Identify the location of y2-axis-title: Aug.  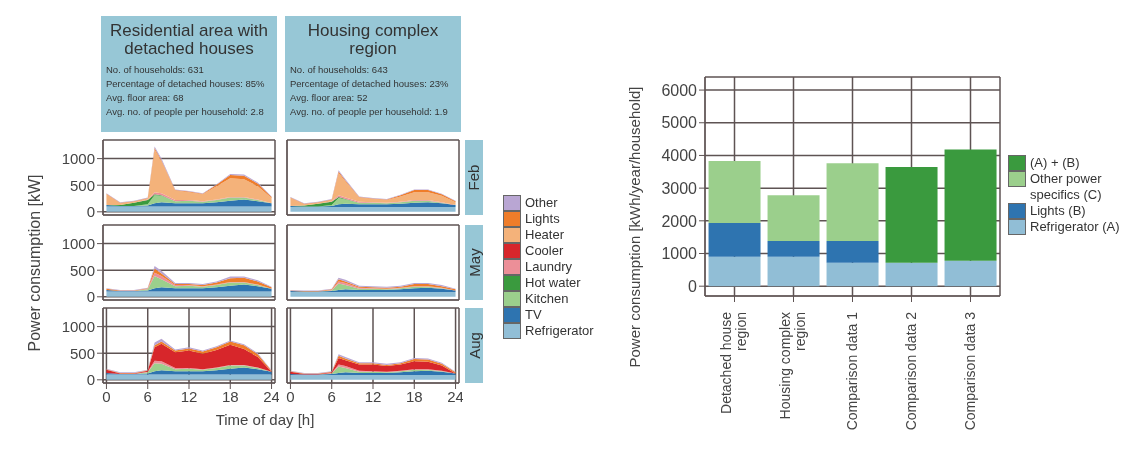
(474, 345).